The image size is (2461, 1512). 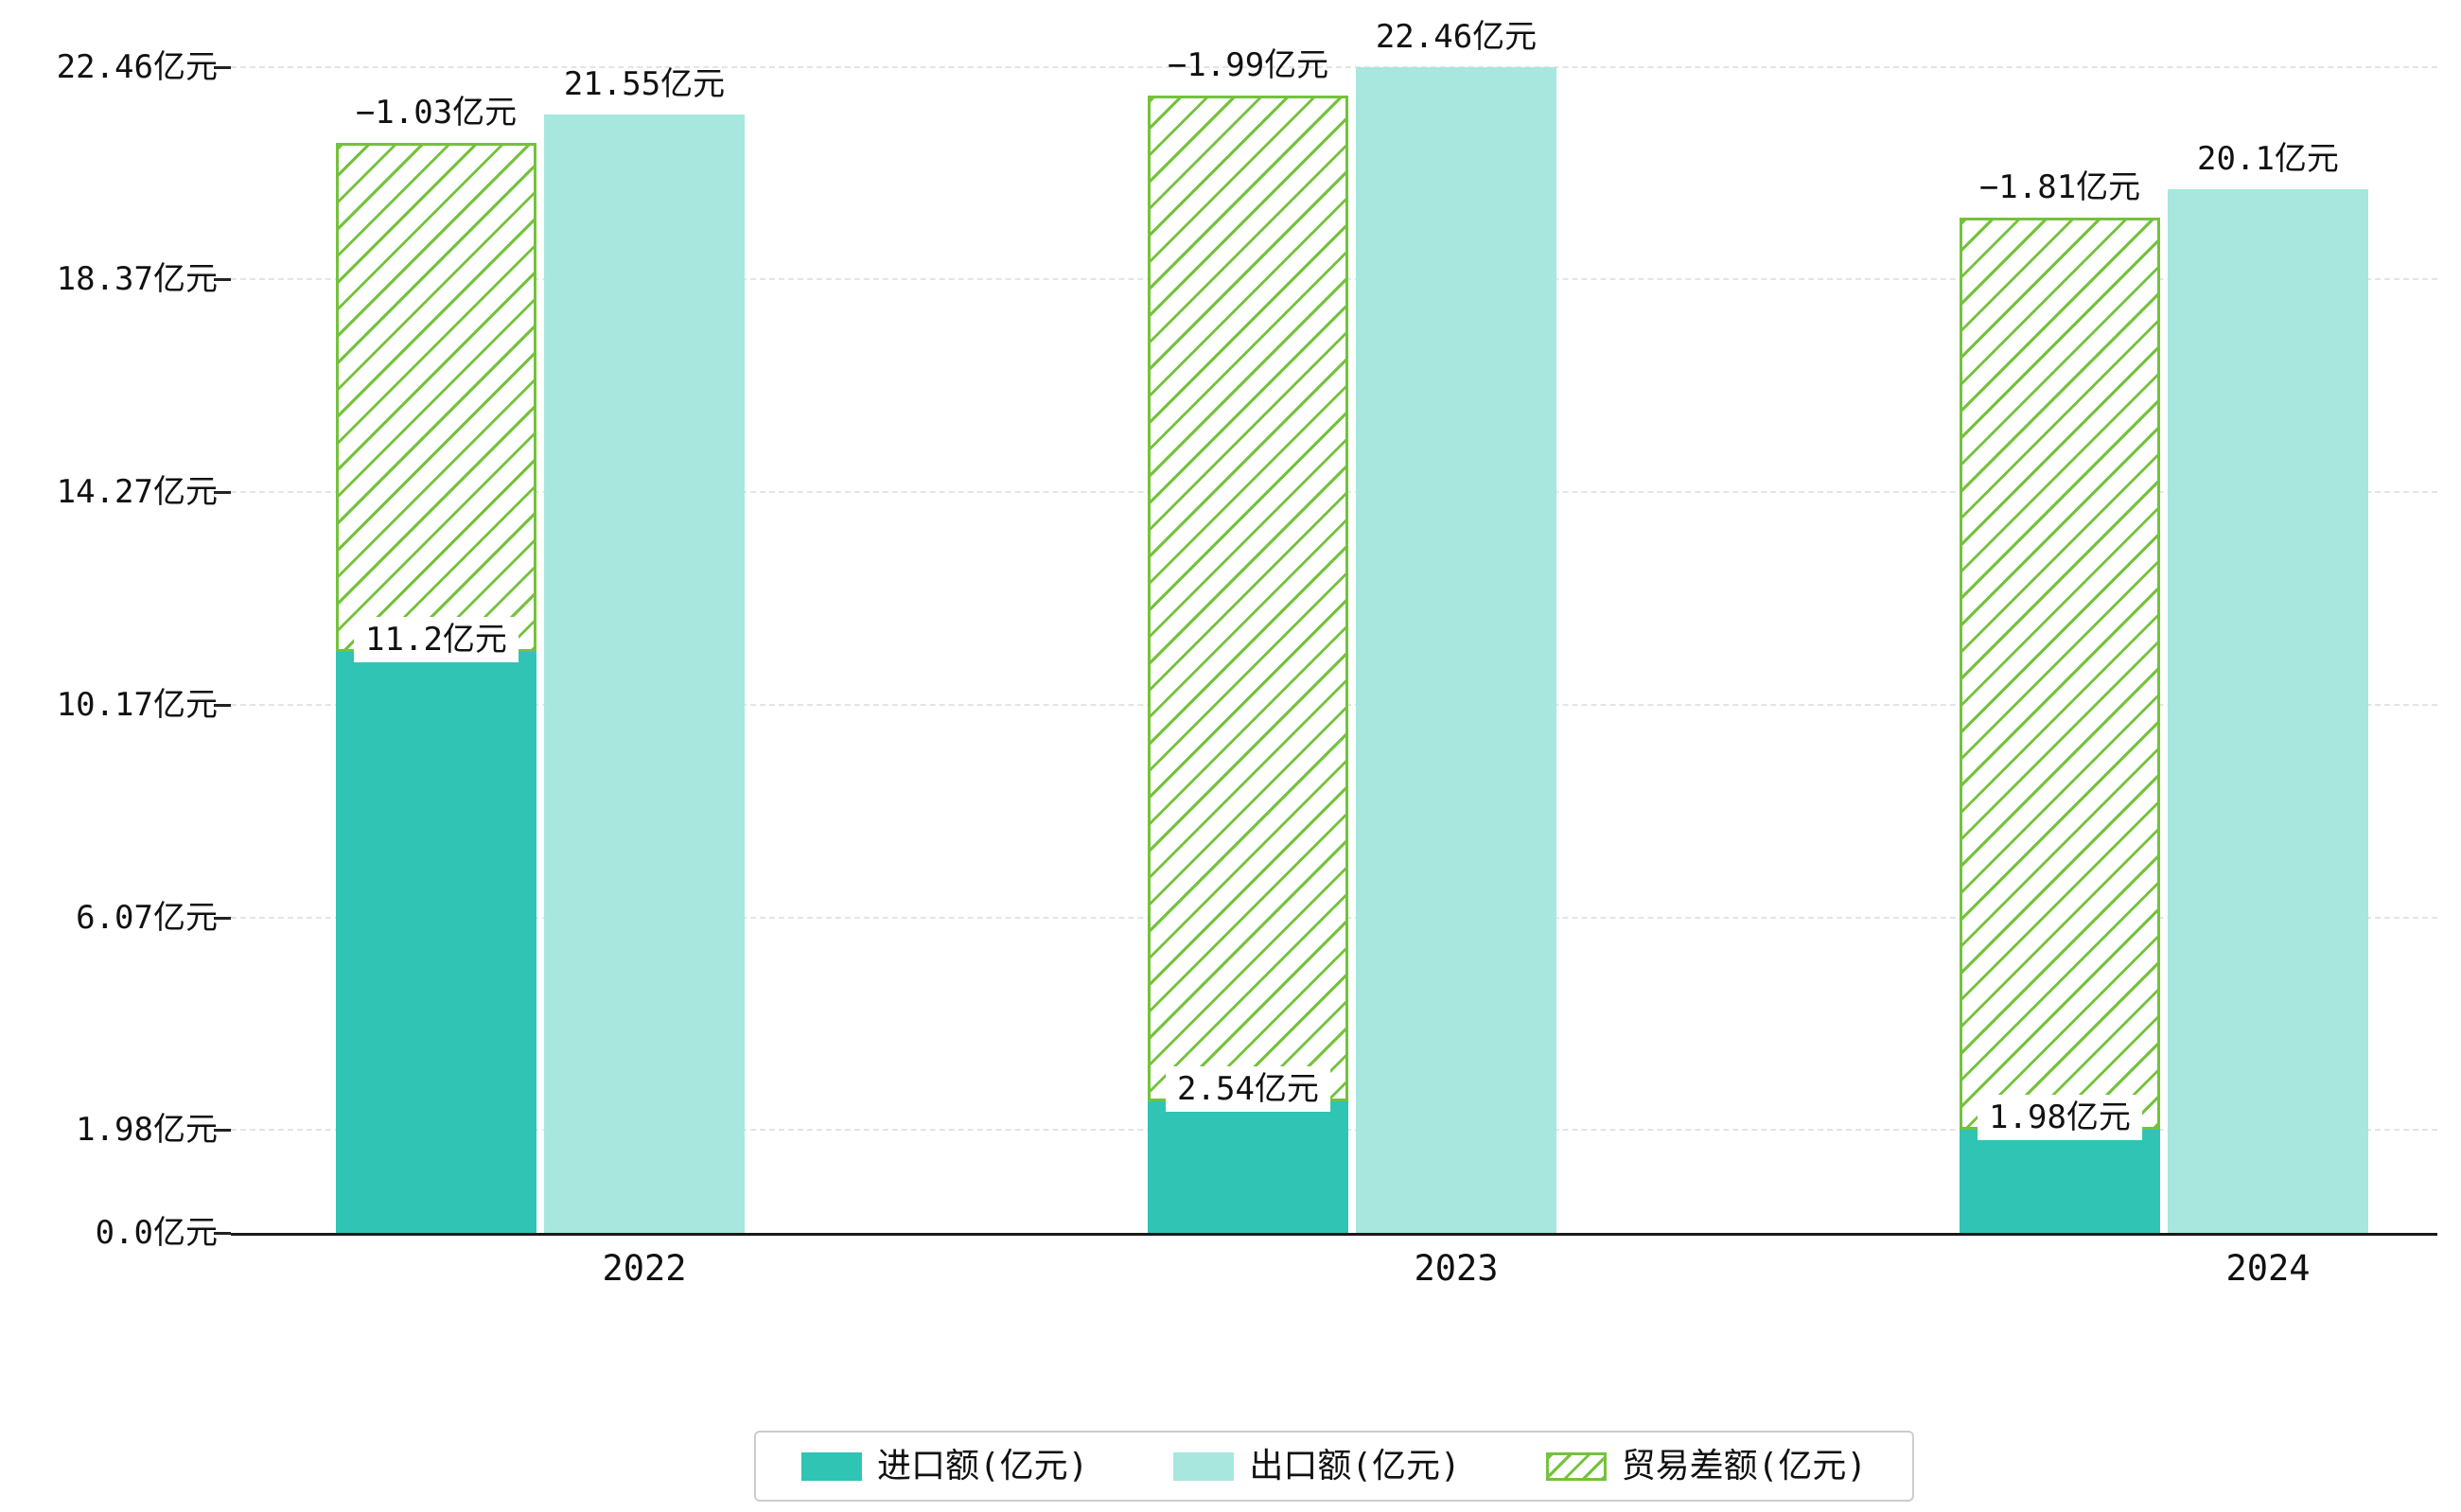 I want to click on trade-balance-value-label: −1.99亿元, so click(x=1248, y=65).